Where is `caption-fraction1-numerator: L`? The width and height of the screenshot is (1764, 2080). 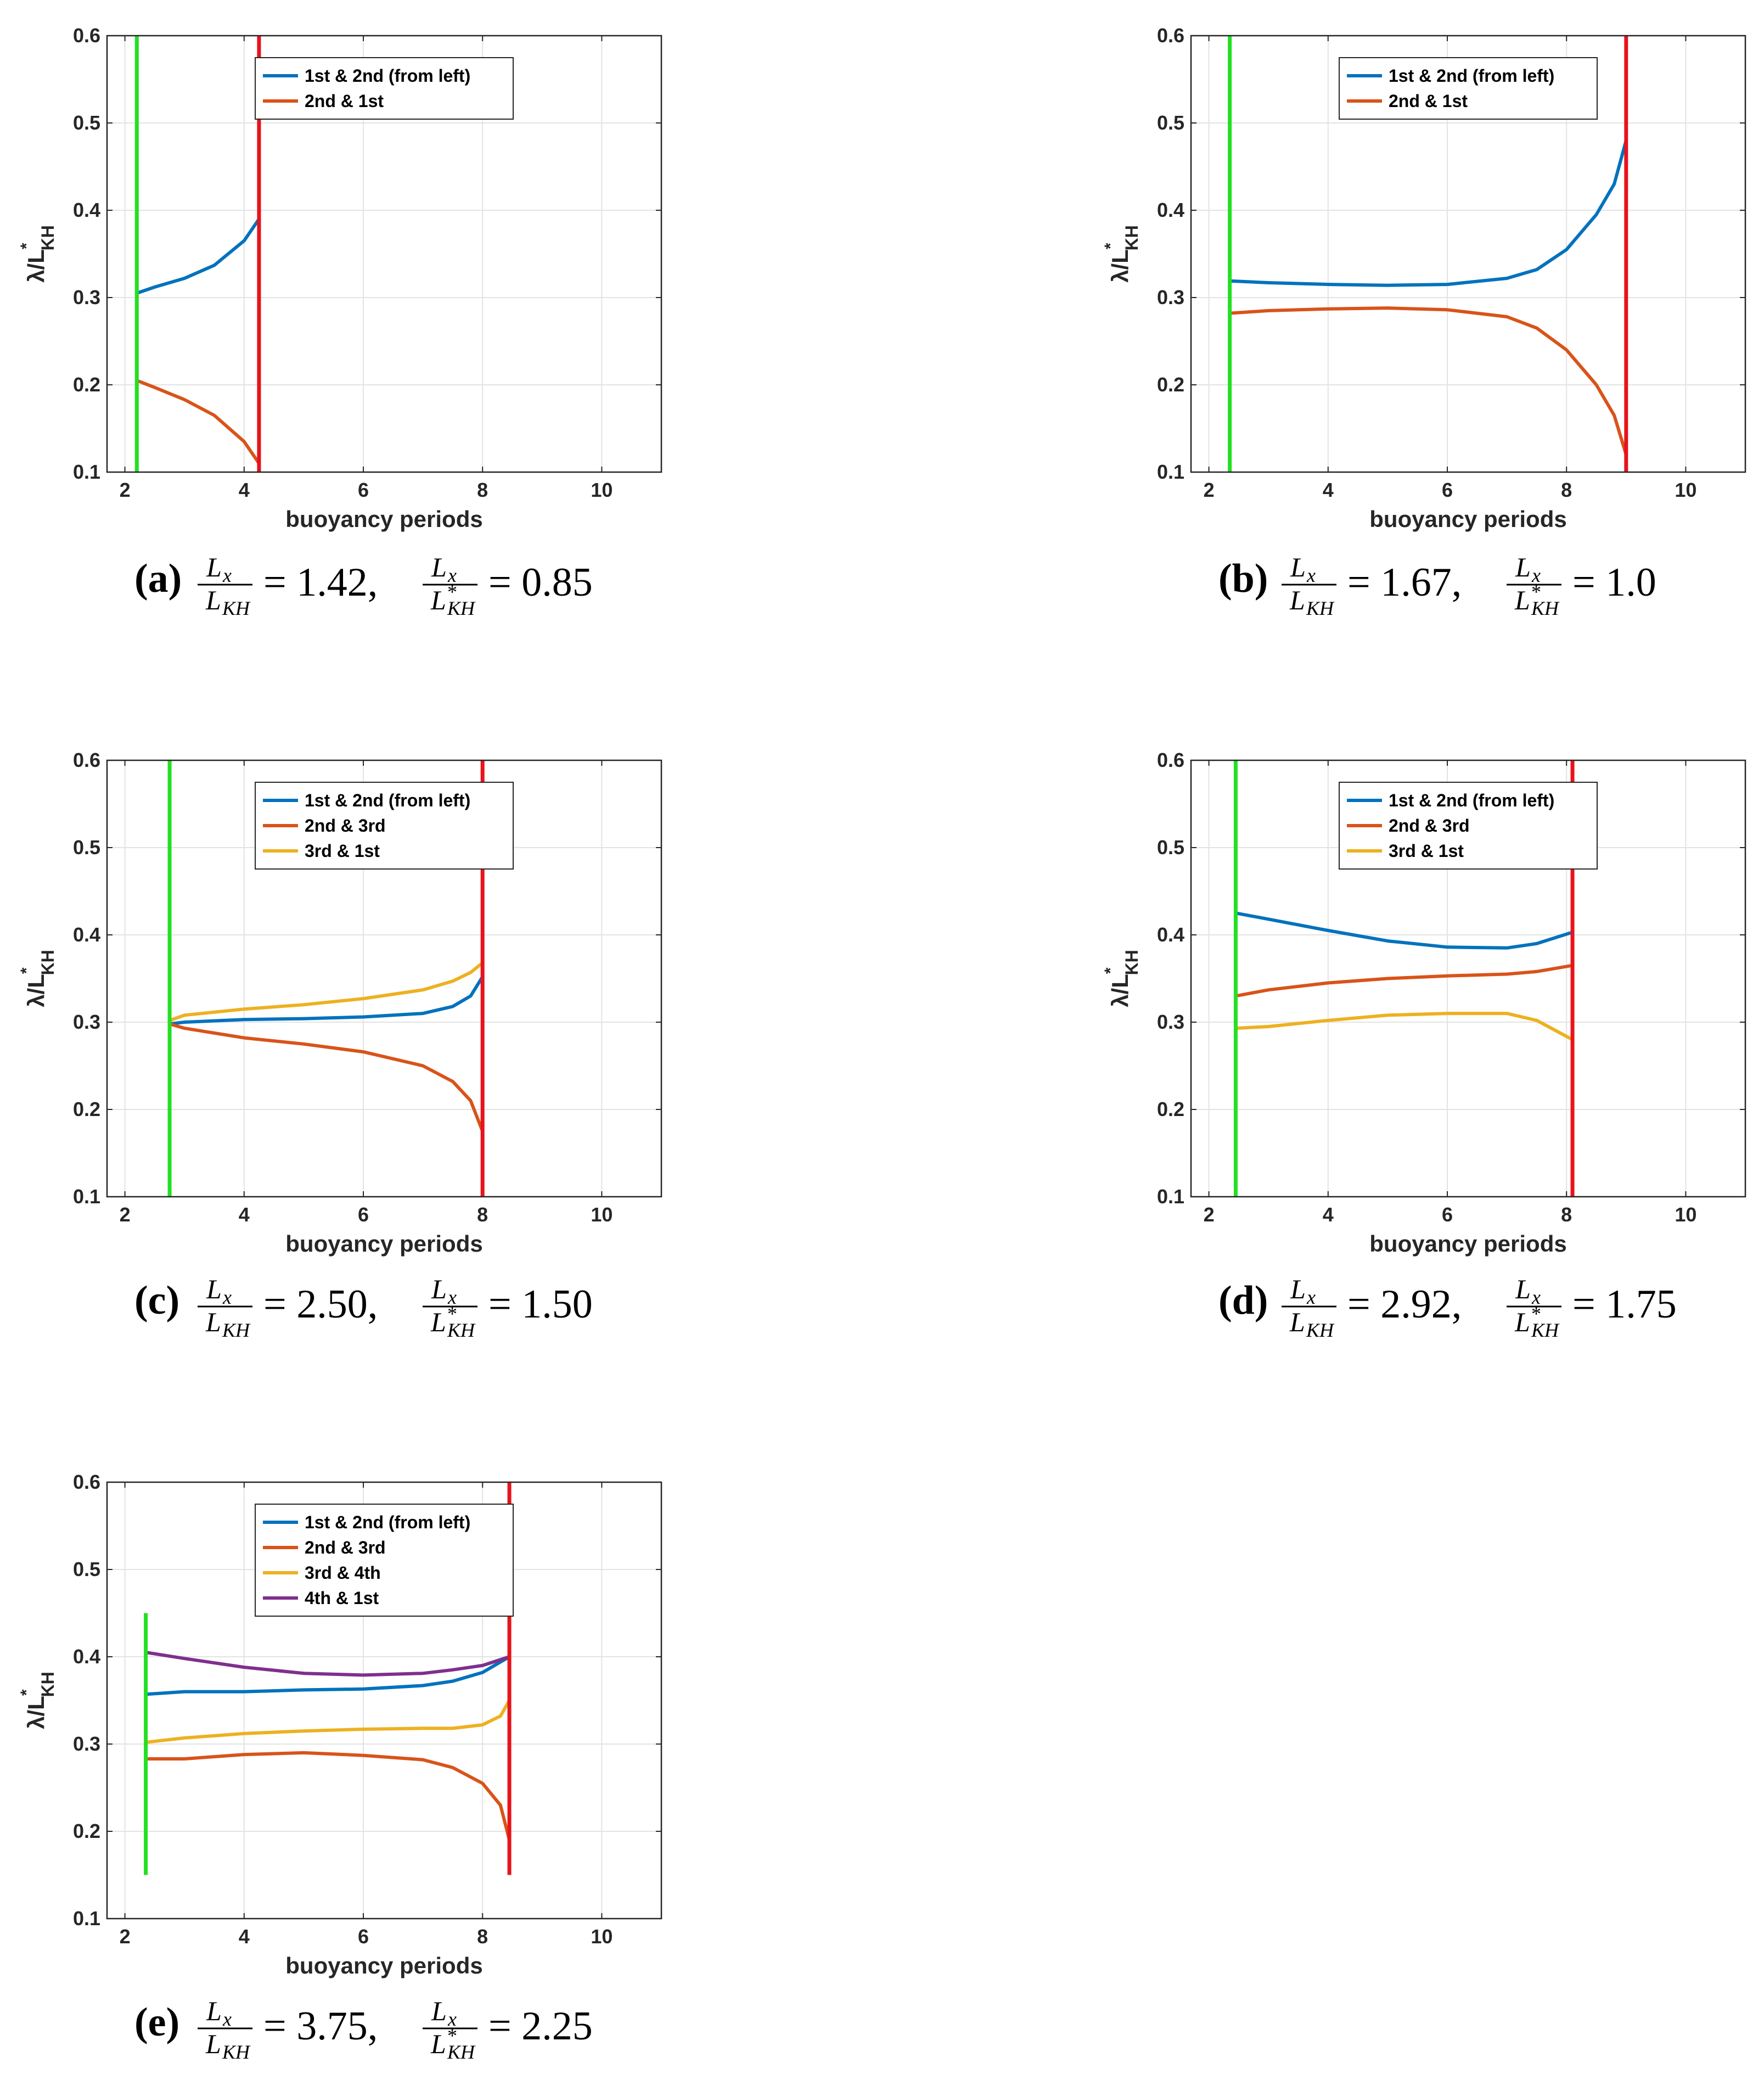 caption-fraction1-numerator: L is located at coordinates (214, 567).